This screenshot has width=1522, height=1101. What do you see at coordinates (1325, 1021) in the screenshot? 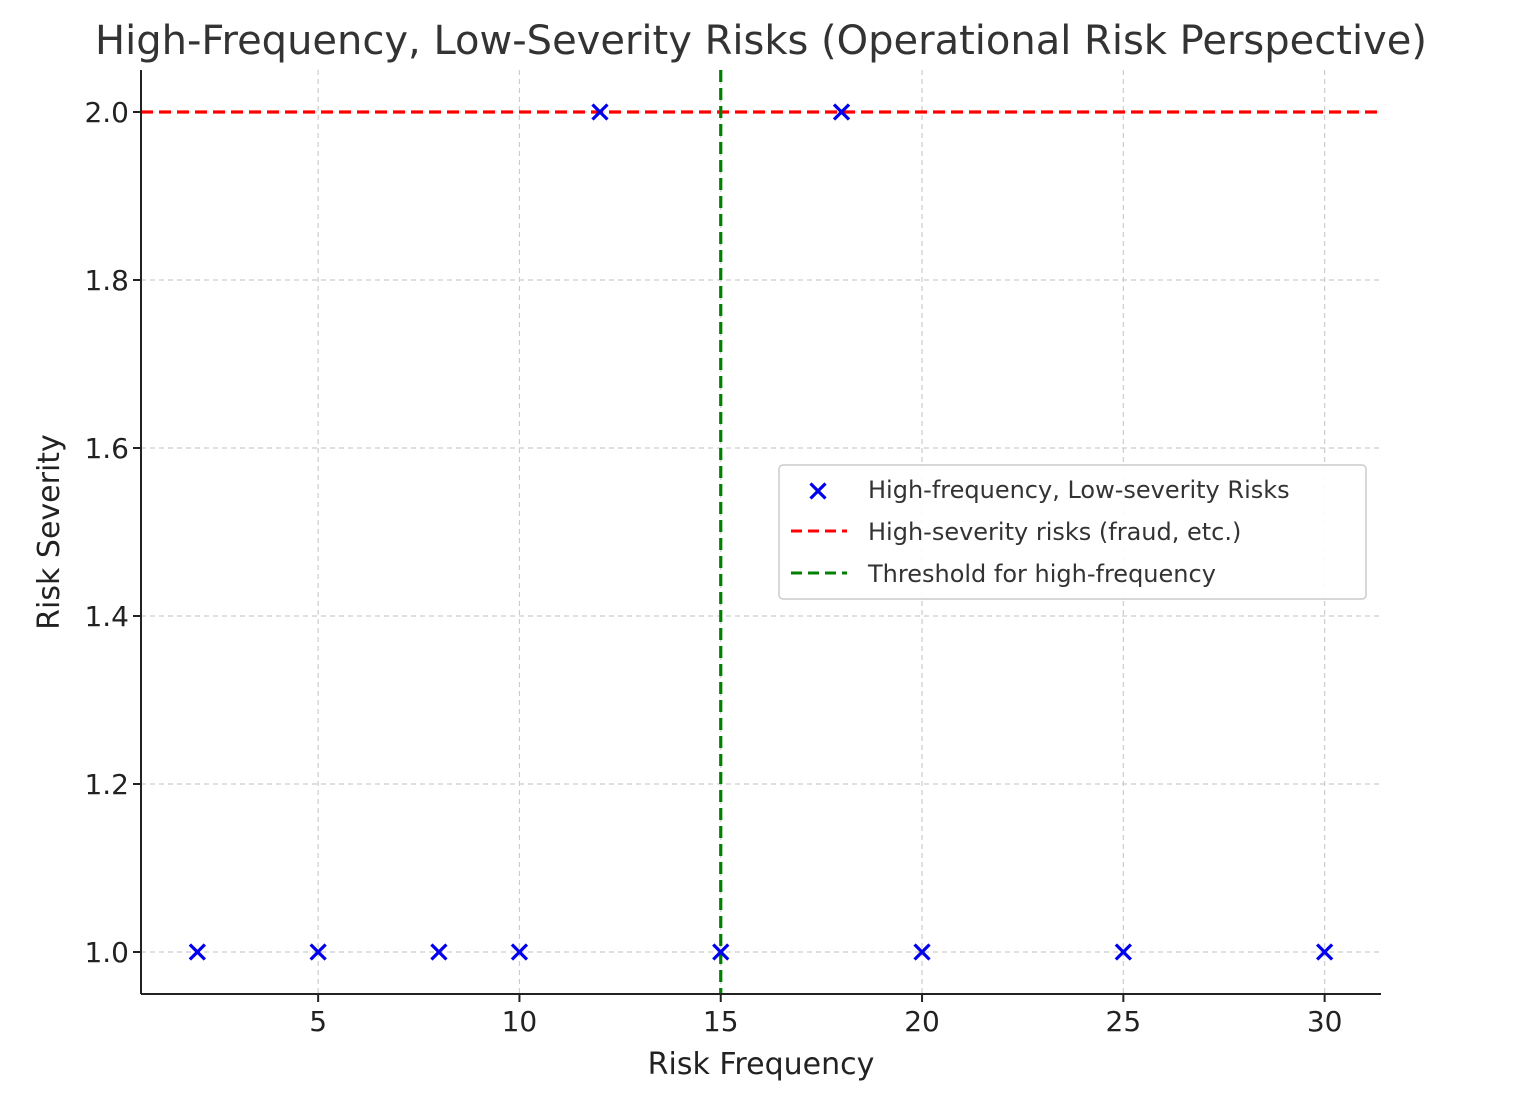
I see `x-tick-label: 30` at bounding box center [1325, 1021].